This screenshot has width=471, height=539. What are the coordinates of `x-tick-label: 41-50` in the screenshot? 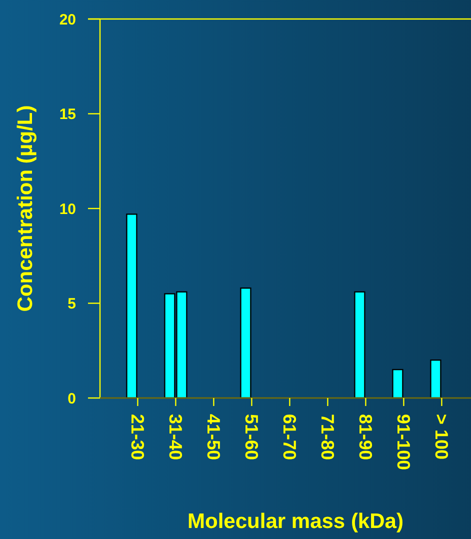 It's located at (213, 437).